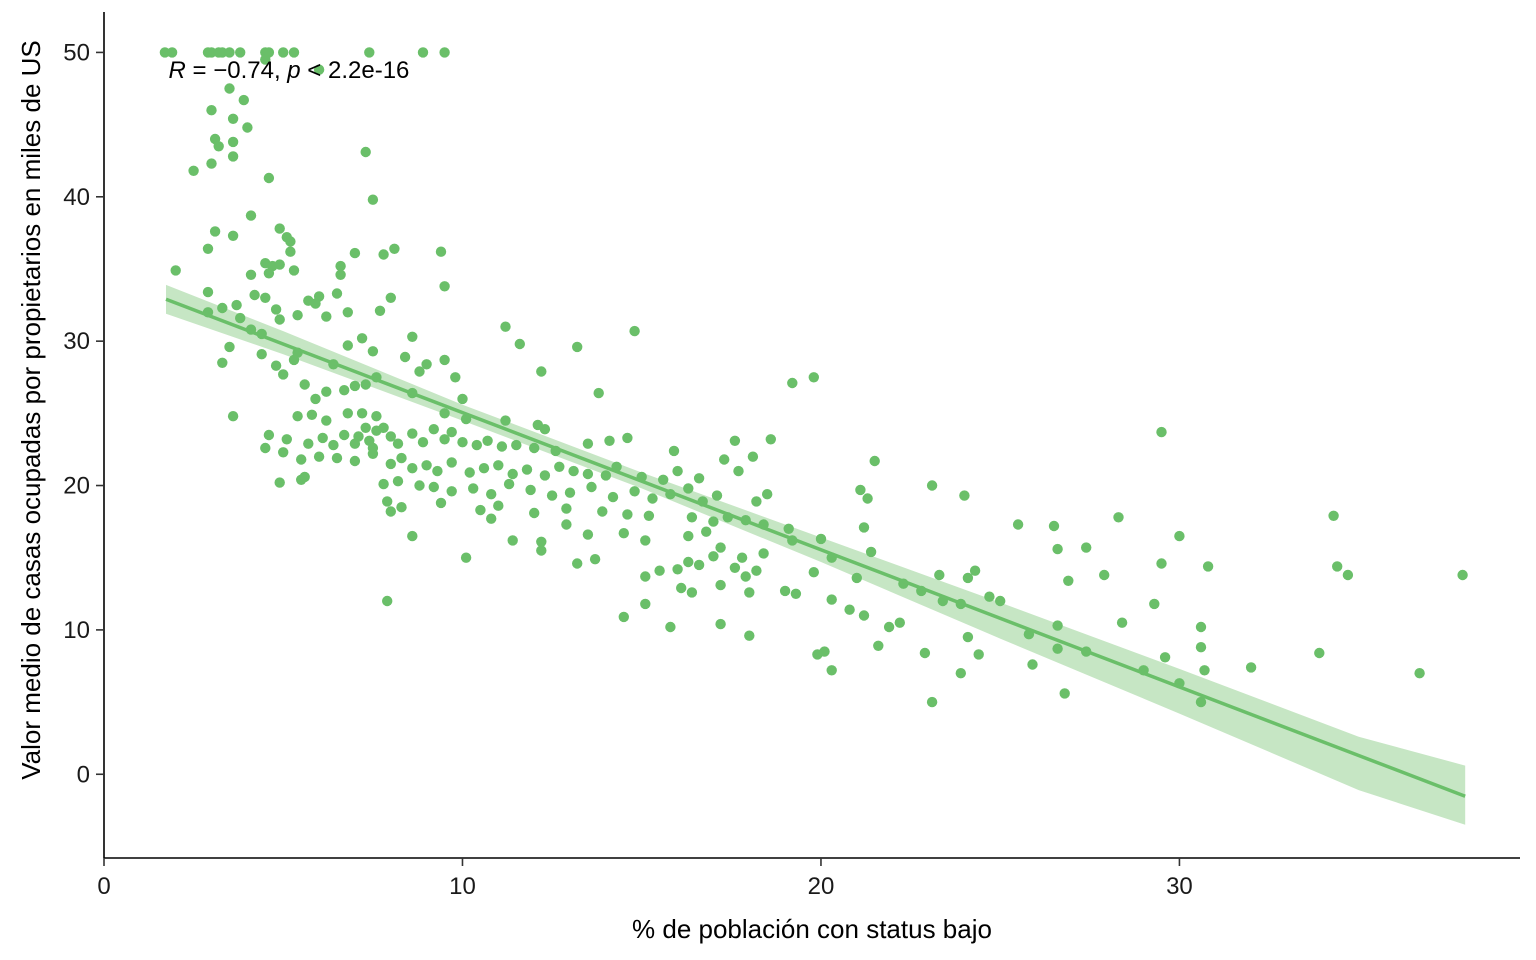 Image resolution: width=1536 pixels, height=960 pixels. Describe the element at coordinates (289, 70) in the screenshot. I see `correlation-annotation: R = −0.74, p < 2.2e-16` at that location.